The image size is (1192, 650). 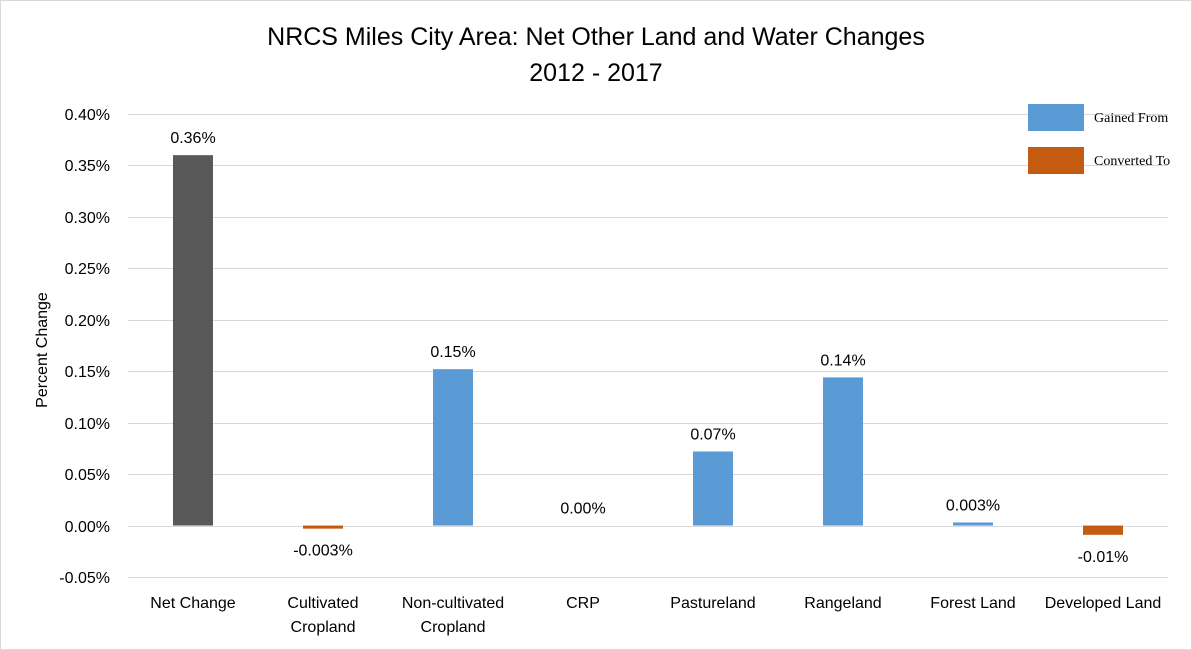 What do you see at coordinates (192, 138) in the screenshot?
I see `data-label: 0.36%` at bounding box center [192, 138].